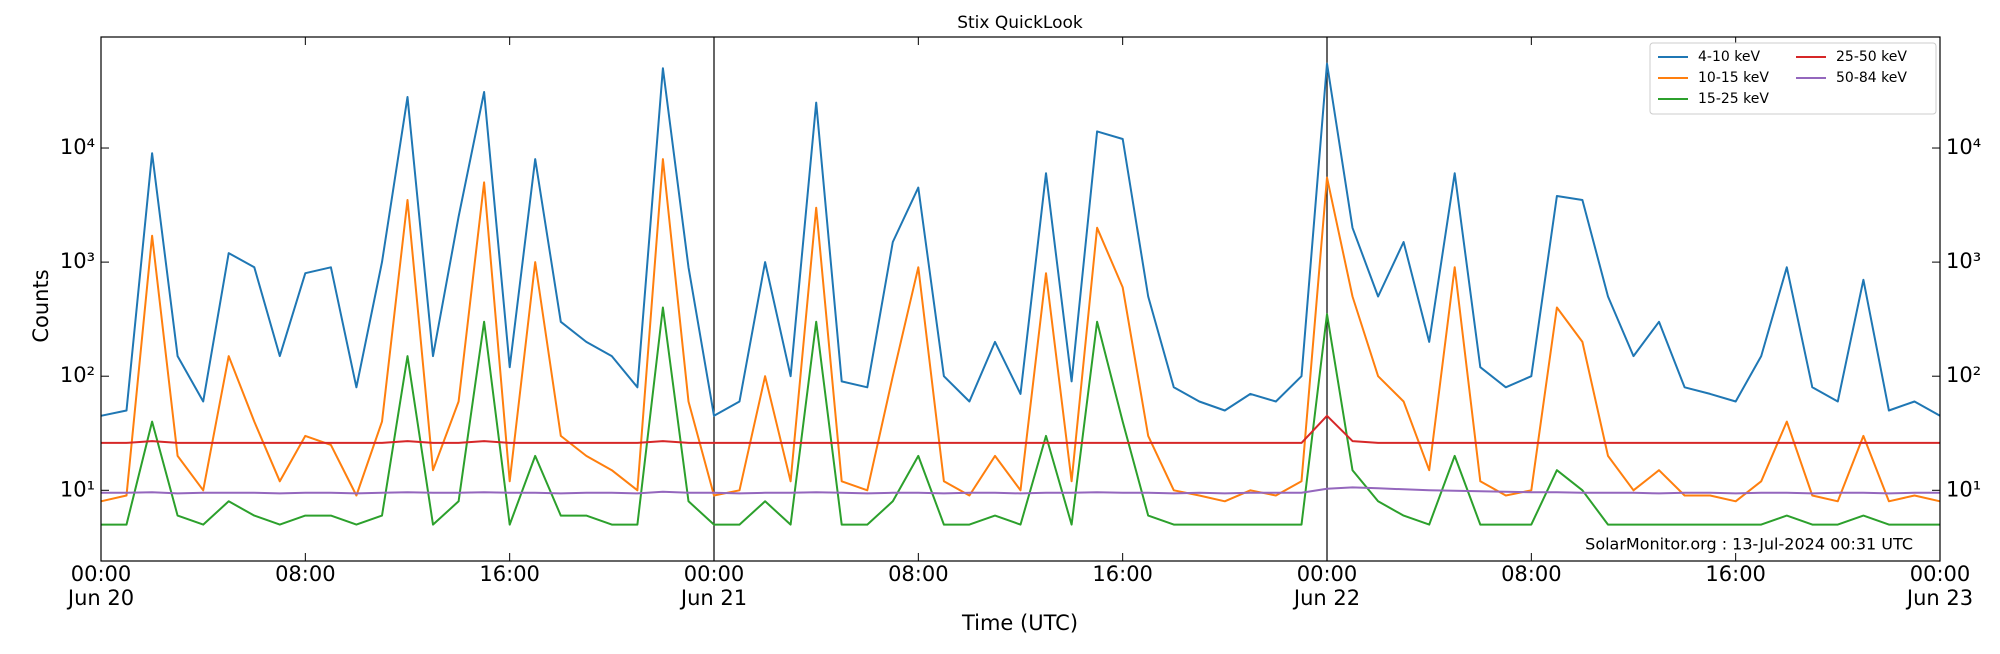 The image size is (2000, 654). I want to click on y-axis-label: Counts, so click(41, 305).